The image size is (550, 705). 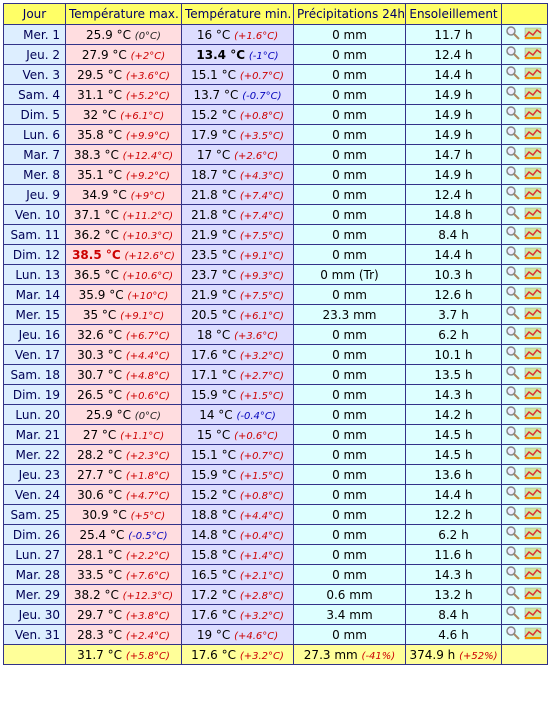 What do you see at coordinates (213, 274) in the screenshot?
I see `value: 23.7 °C` at bounding box center [213, 274].